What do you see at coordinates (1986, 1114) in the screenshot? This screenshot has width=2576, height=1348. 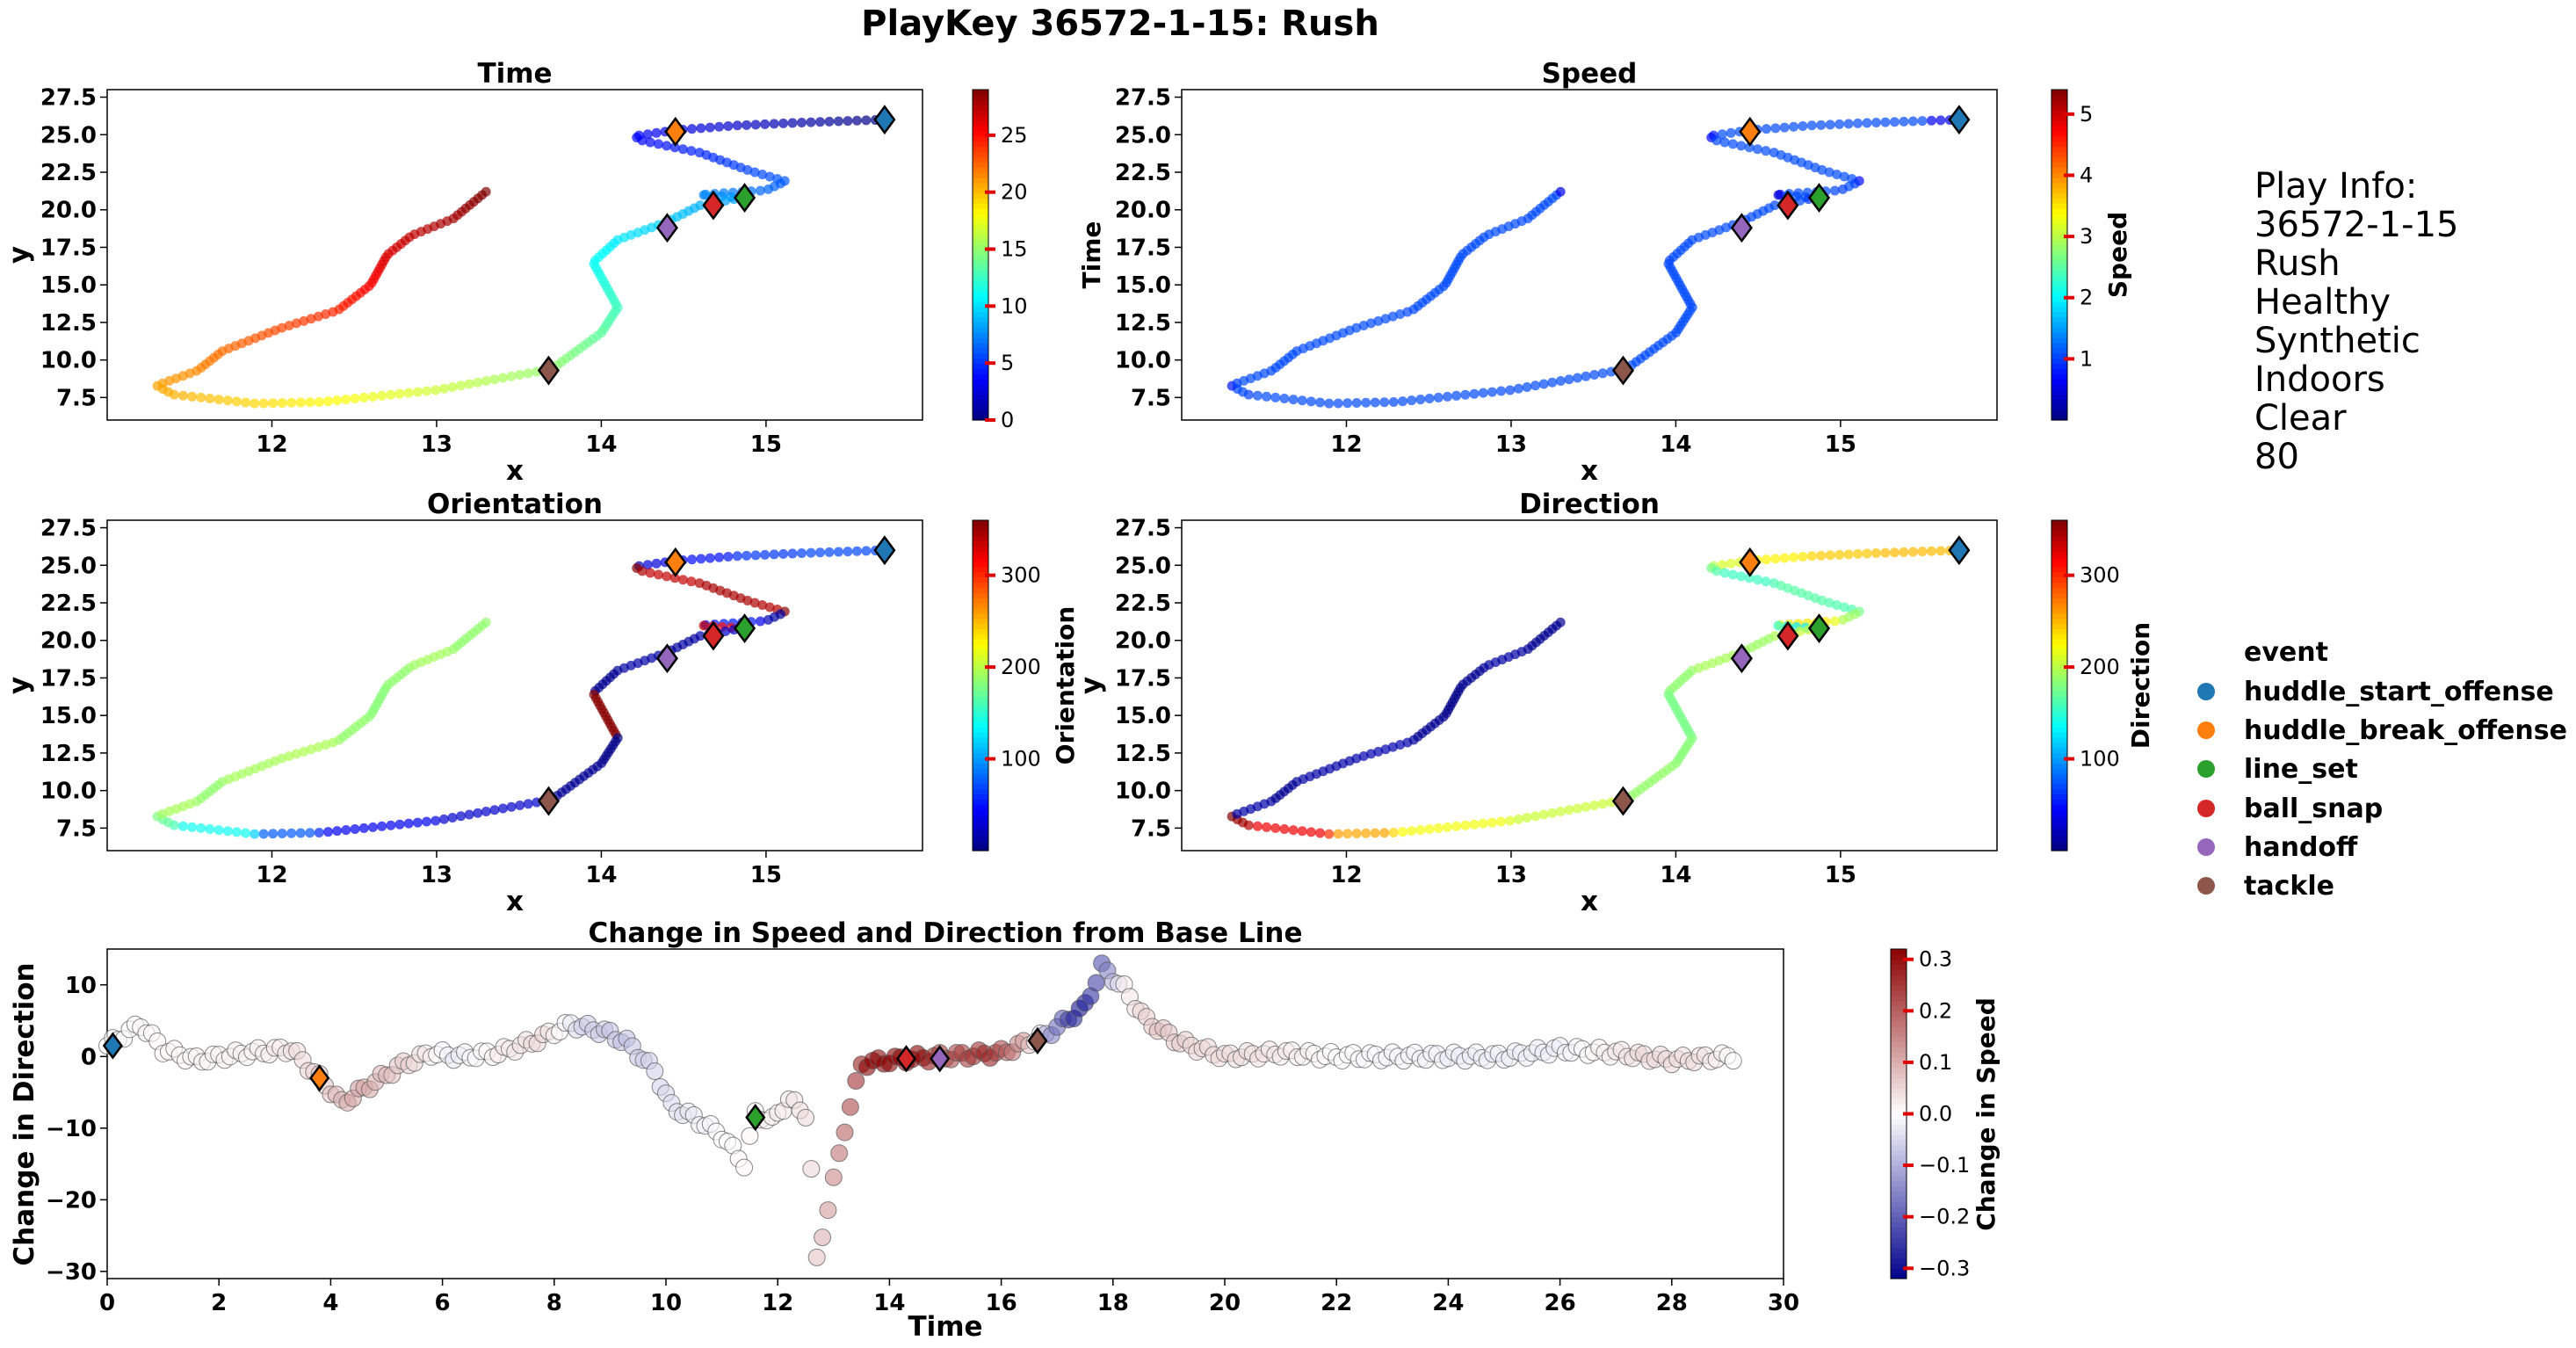 I see `colorbar-label-change: Change in Speed` at bounding box center [1986, 1114].